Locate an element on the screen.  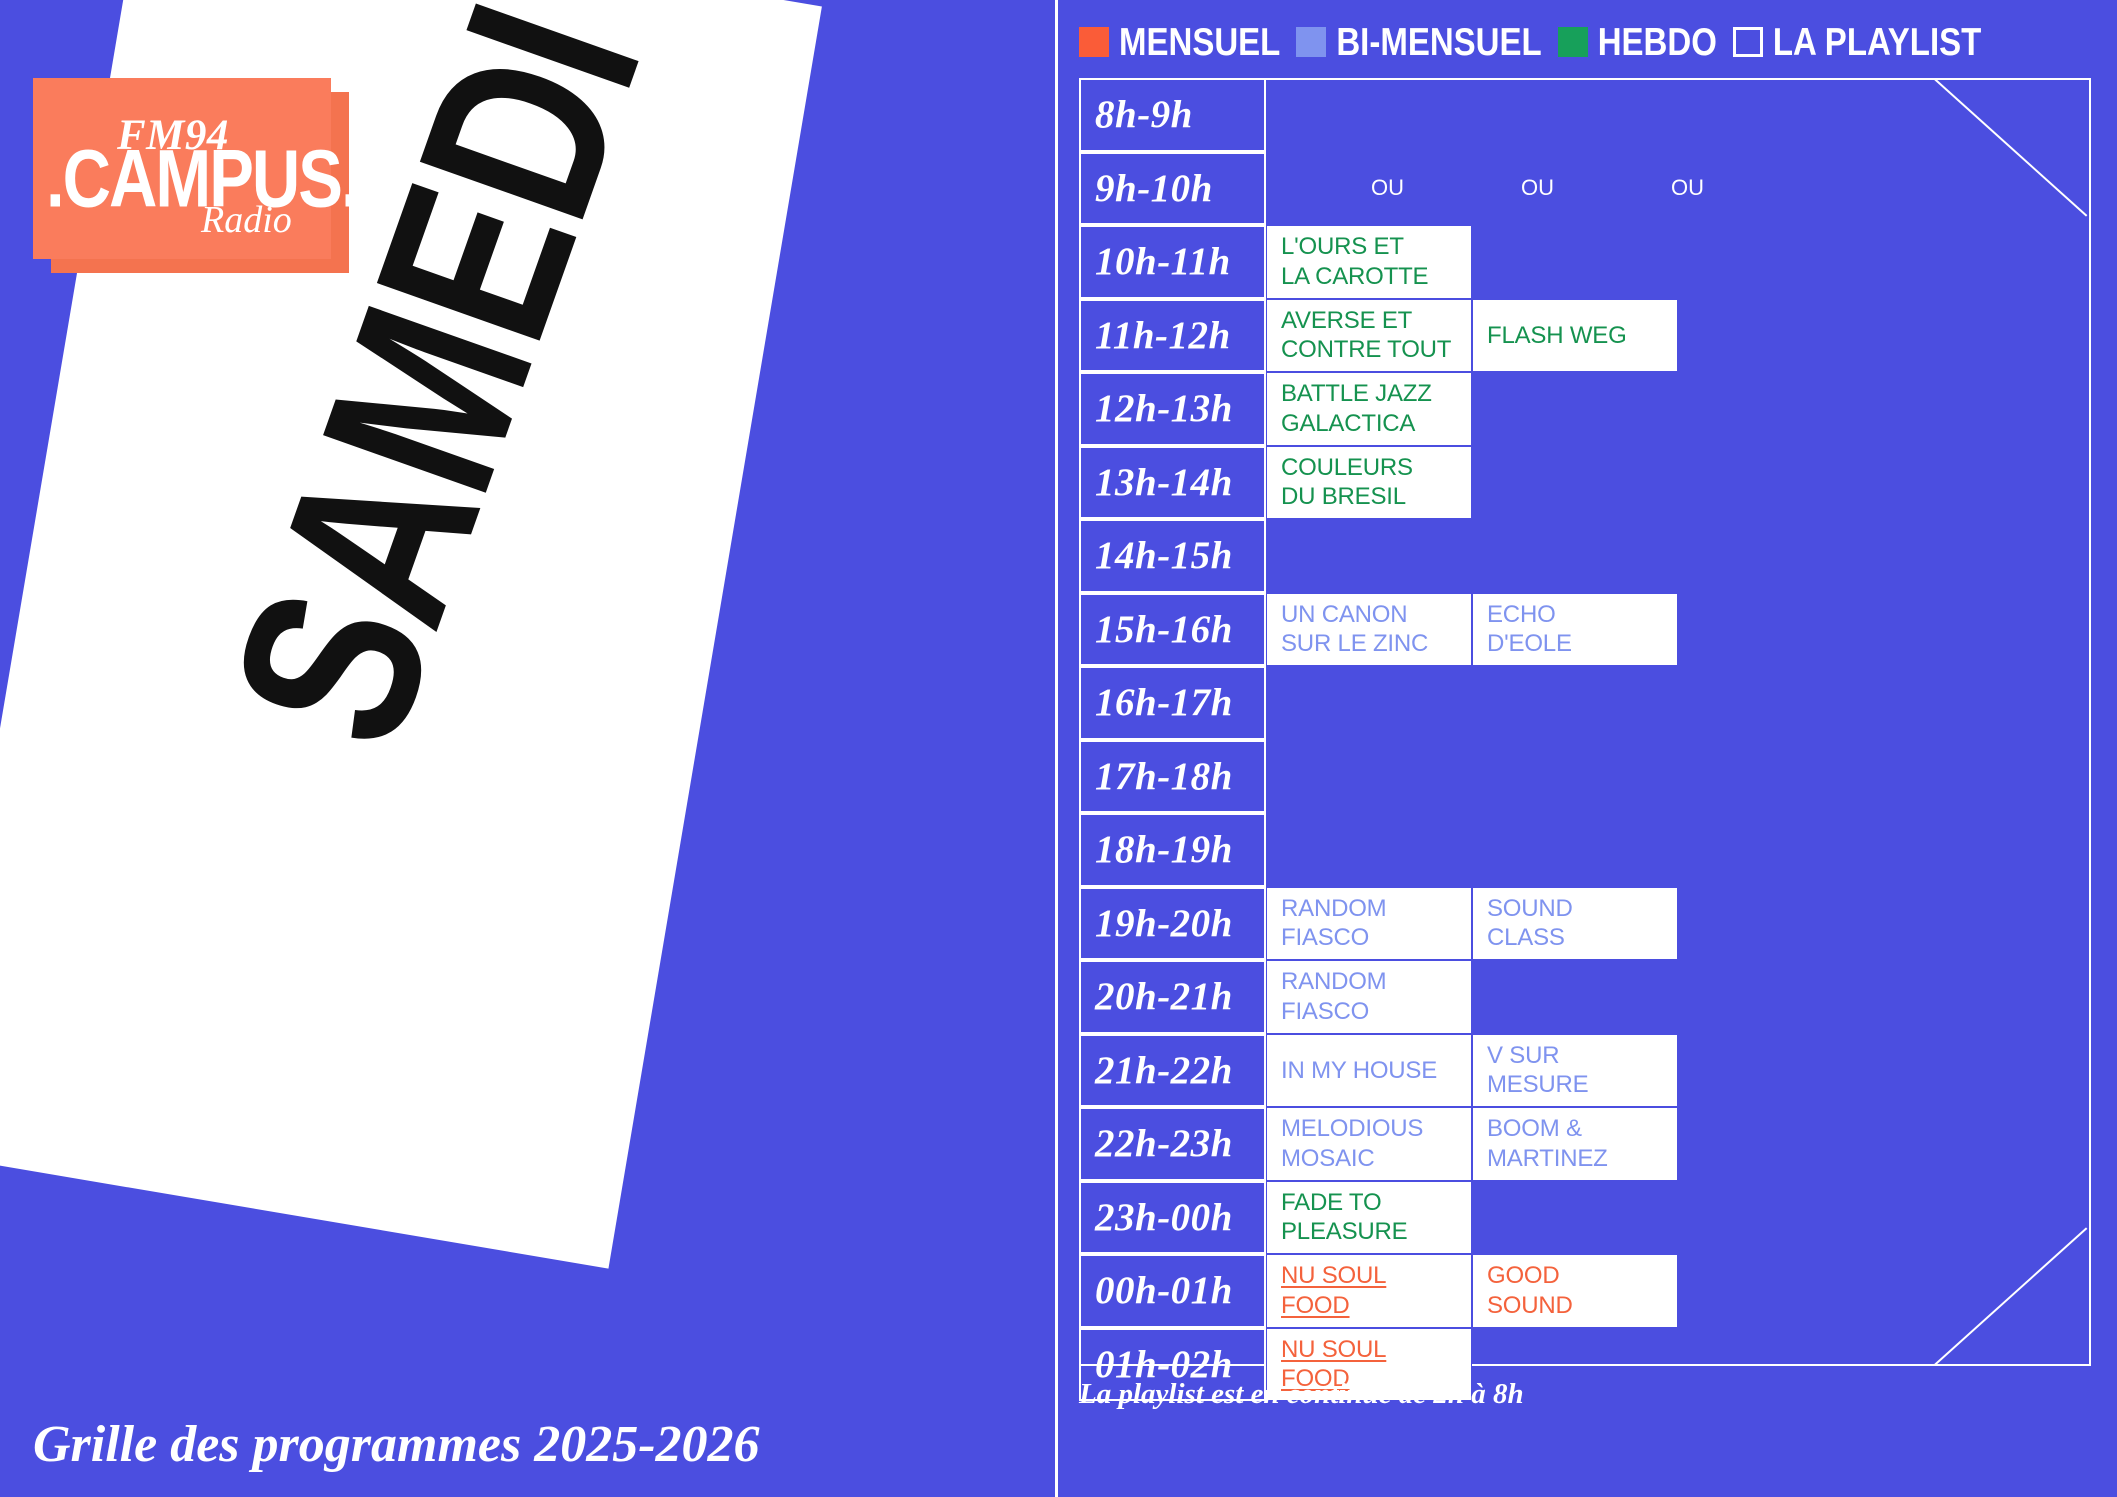
program-name: V SUR MESURE is located at coordinates (1538, 1070).